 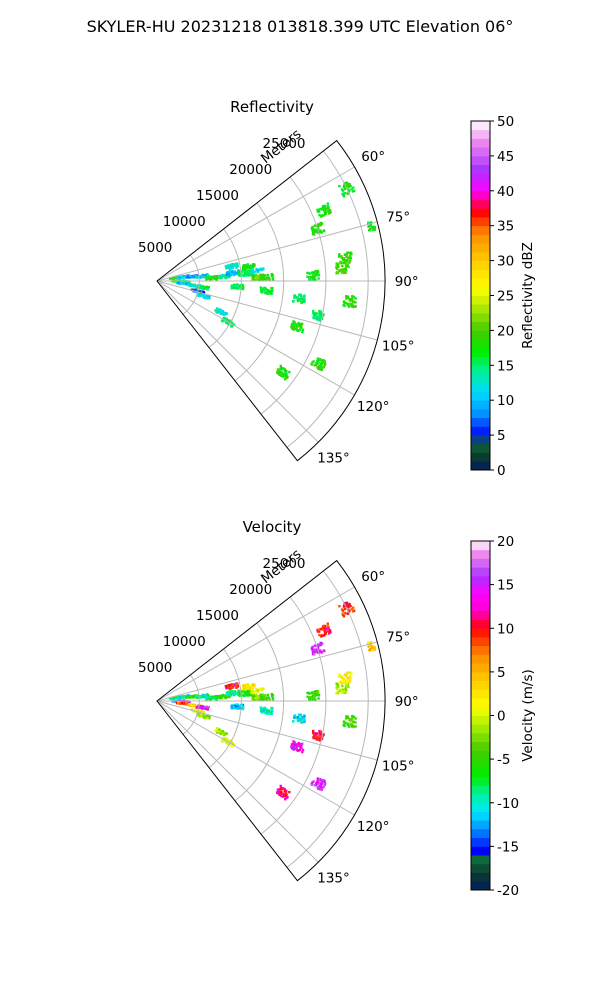 What do you see at coordinates (508, 891) in the screenshot?
I see `colorbar-tick-label: -20` at bounding box center [508, 891].